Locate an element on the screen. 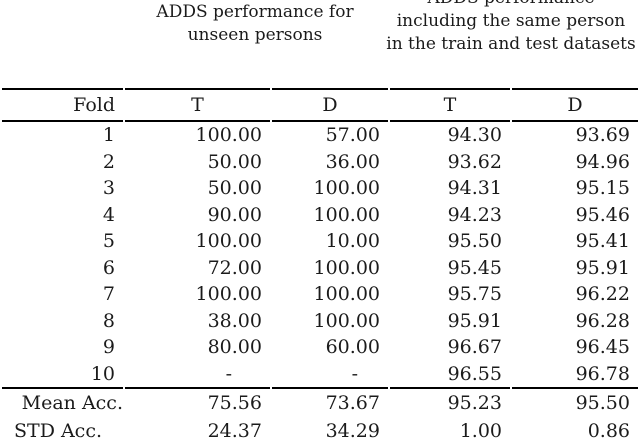  table-cell: 94.30 is located at coordinates (450, 135).